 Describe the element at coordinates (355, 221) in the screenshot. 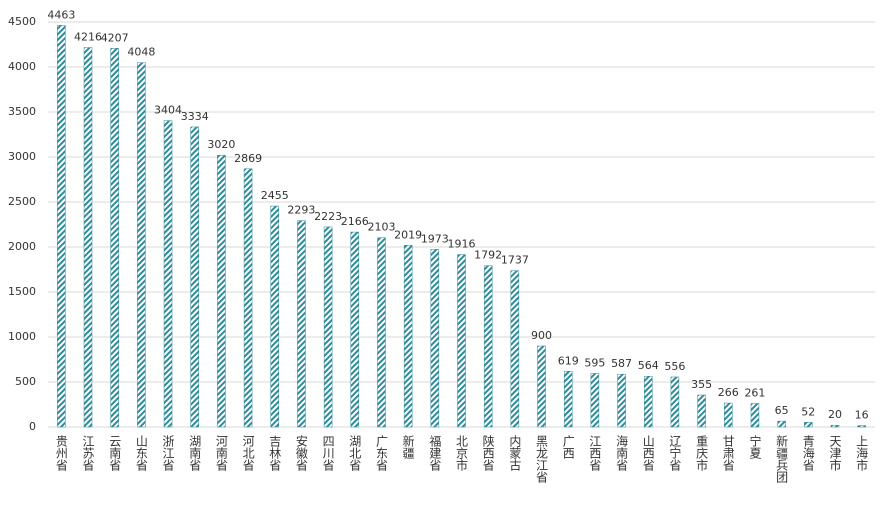

I see `value-label: 2166` at that location.